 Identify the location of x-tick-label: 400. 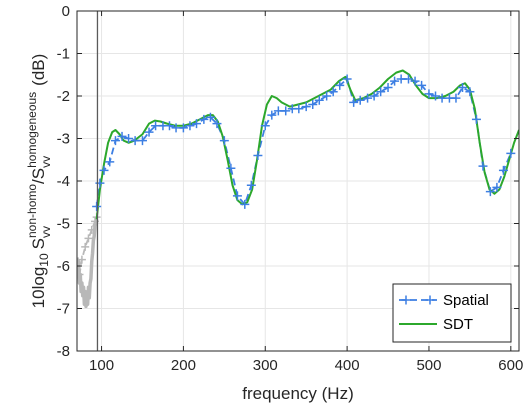
(347, 365).